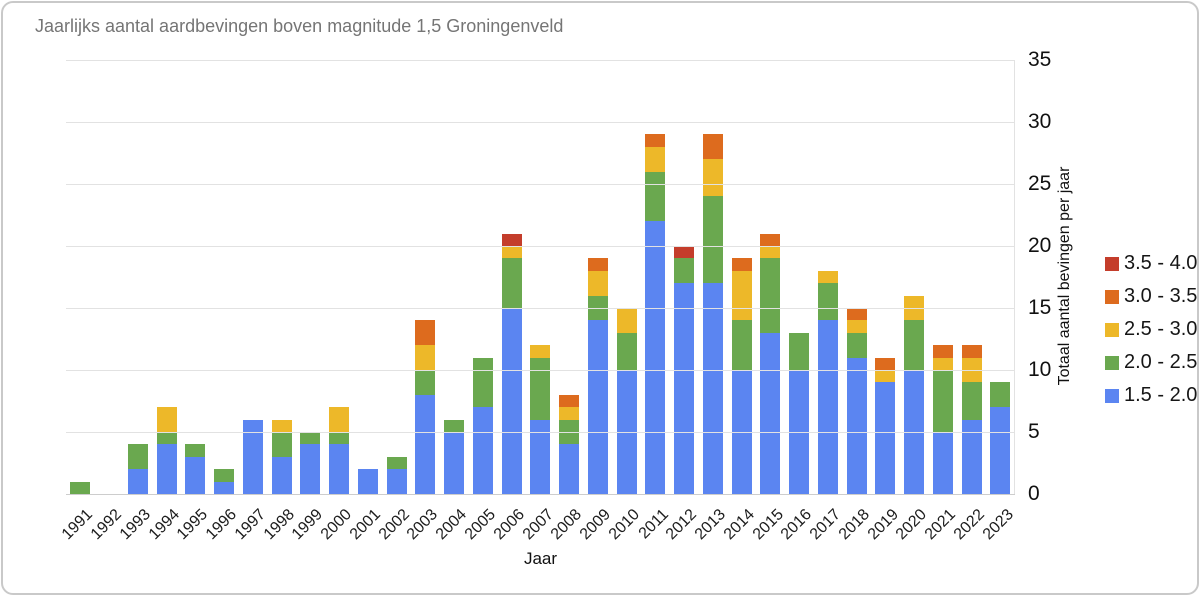 This screenshot has height=596, width=1200. What do you see at coordinates (511, 240) in the screenshot?
I see `bar-segment-2006-3.5-4.0` at bounding box center [511, 240].